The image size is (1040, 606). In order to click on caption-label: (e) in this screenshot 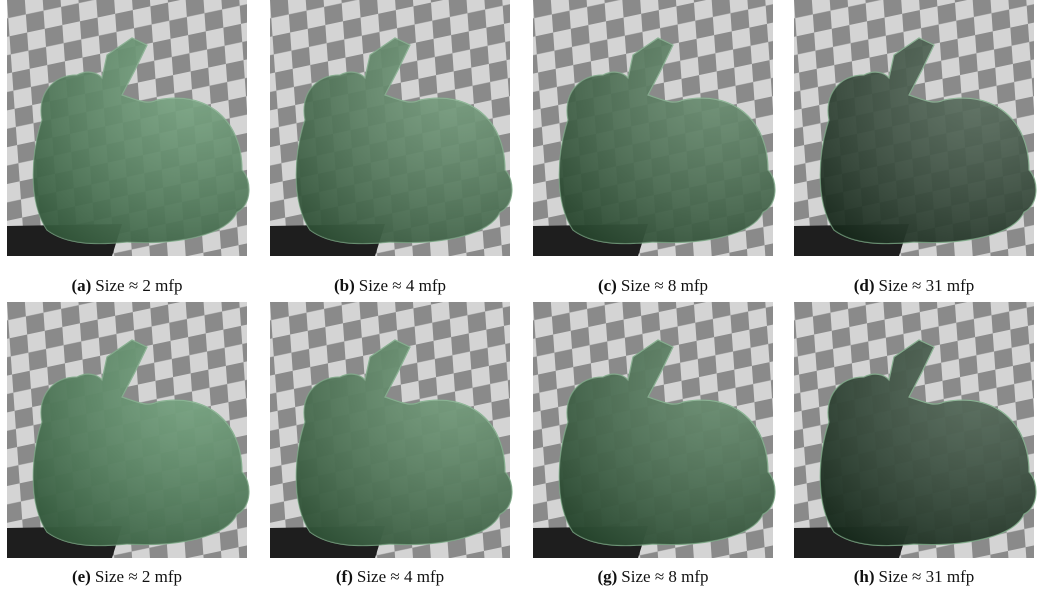, I will do `click(81, 576)`.